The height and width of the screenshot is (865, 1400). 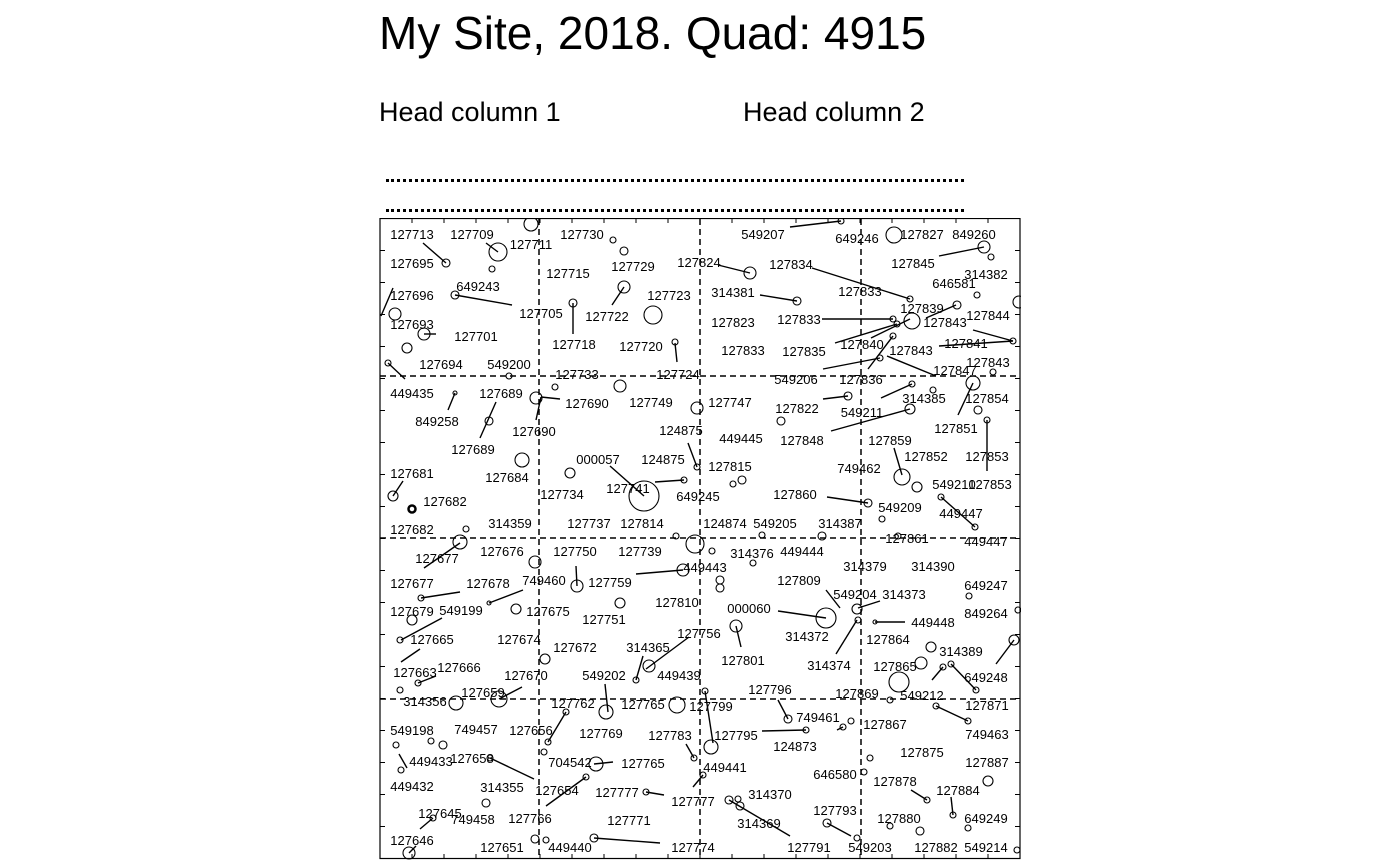 What do you see at coordinates (817, 717) in the screenshot?
I see `tree-label: 749461` at bounding box center [817, 717].